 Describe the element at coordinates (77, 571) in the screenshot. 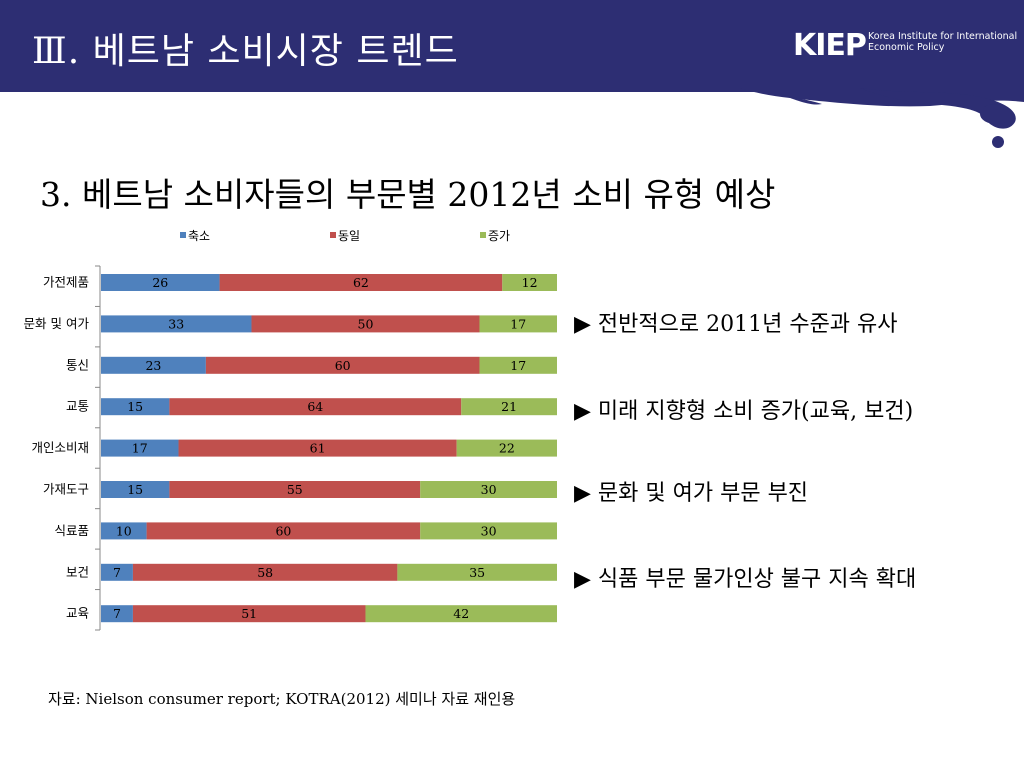

I see `category-label-7: 보건` at that location.